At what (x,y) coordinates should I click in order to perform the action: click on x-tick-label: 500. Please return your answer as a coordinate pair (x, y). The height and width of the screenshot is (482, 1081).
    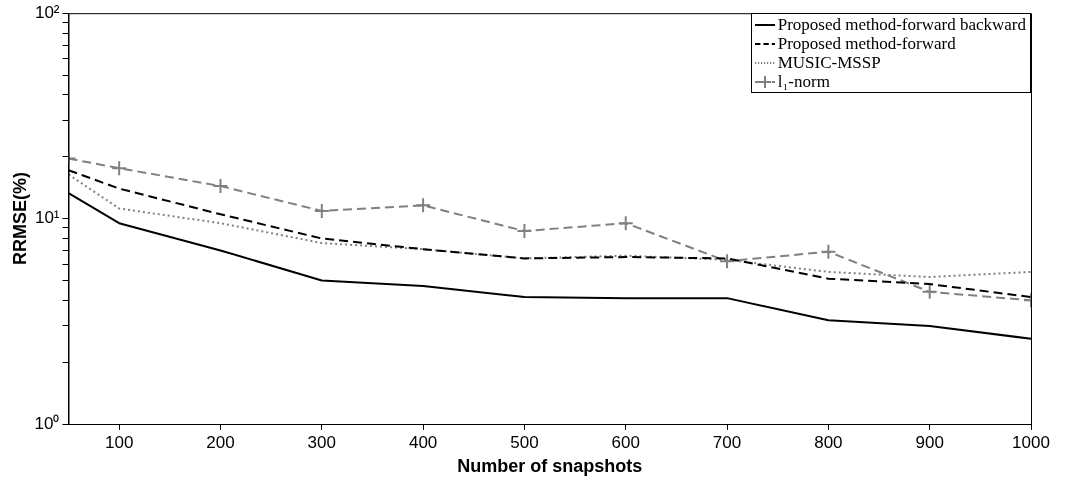
    Looking at the image, I should click on (524, 442).